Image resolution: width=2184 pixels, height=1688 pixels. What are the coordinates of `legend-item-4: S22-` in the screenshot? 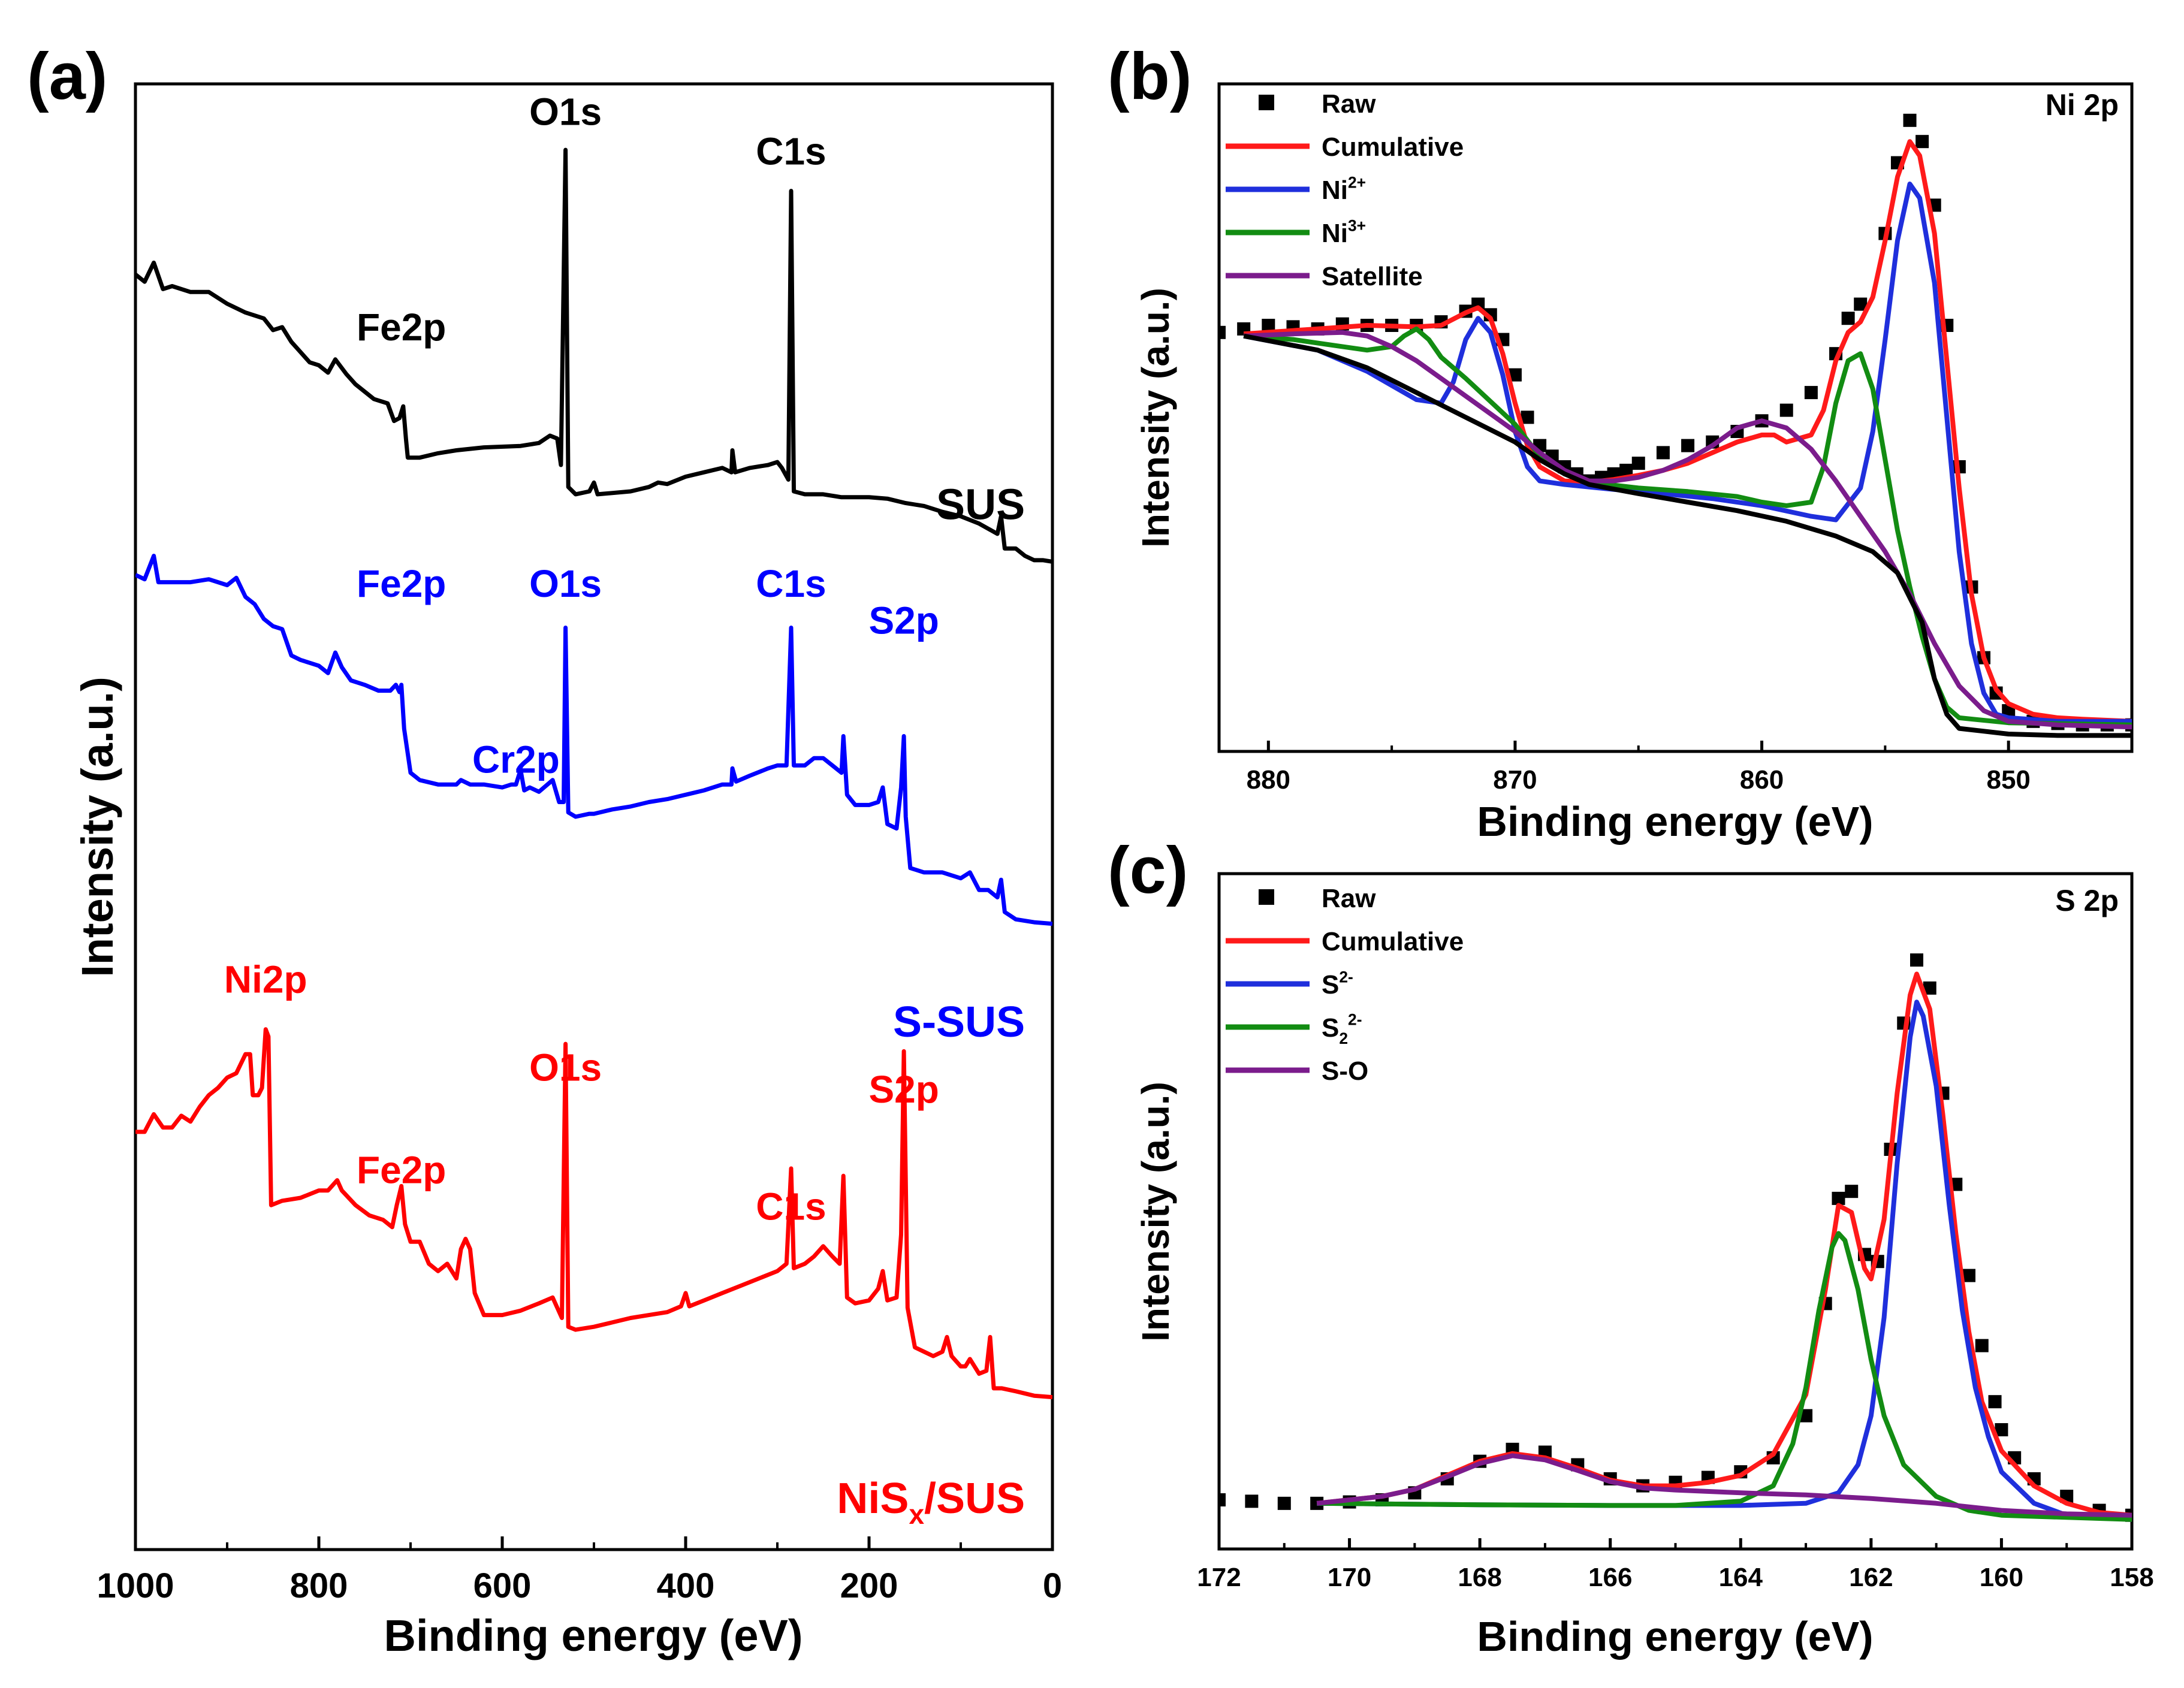 It's located at (1294, 1028).